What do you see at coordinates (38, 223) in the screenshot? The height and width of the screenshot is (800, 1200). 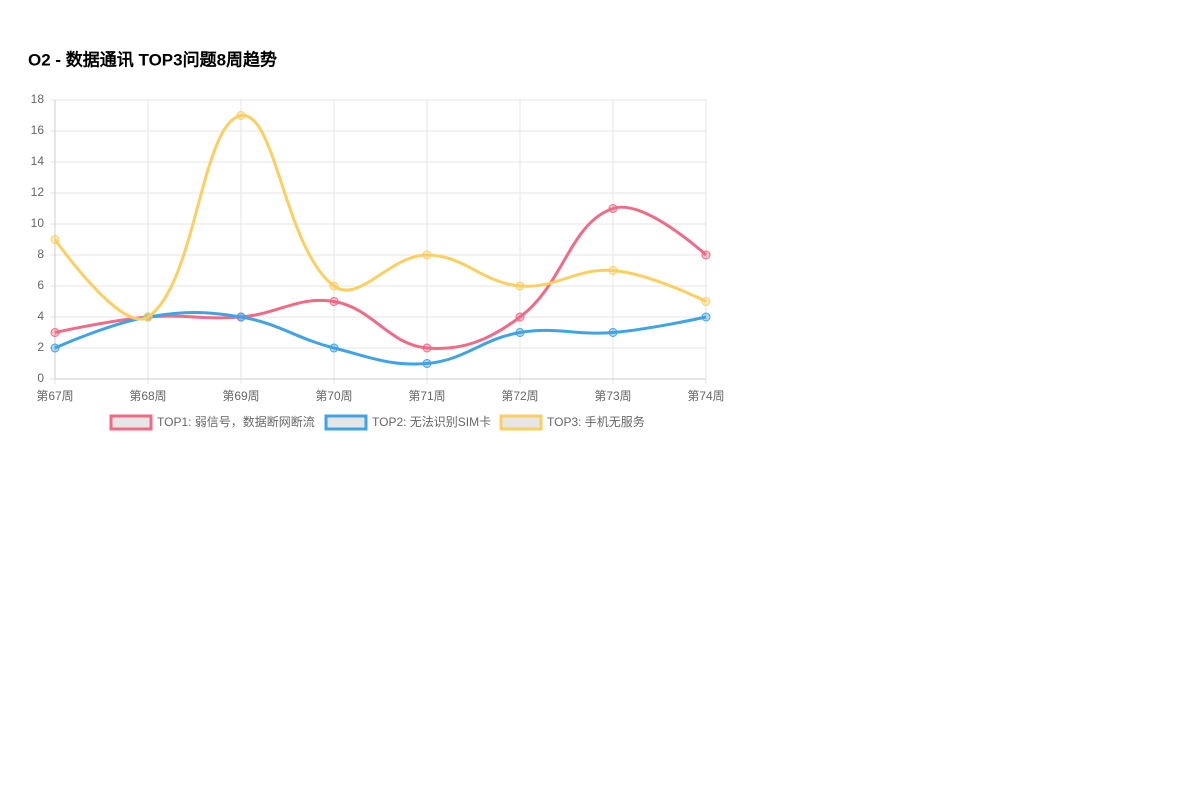 I see `y-tick-label: 10` at bounding box center [38, 223].